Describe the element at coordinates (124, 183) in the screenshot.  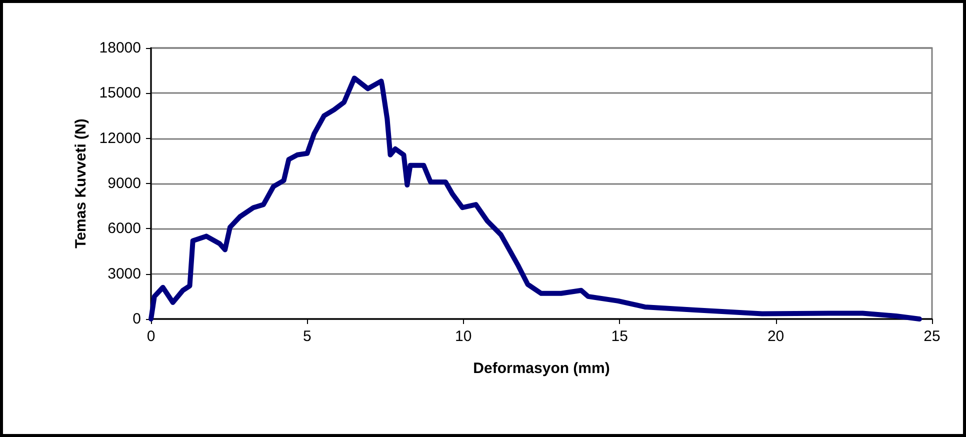
I see `y-tick-label: 9000` at that location.